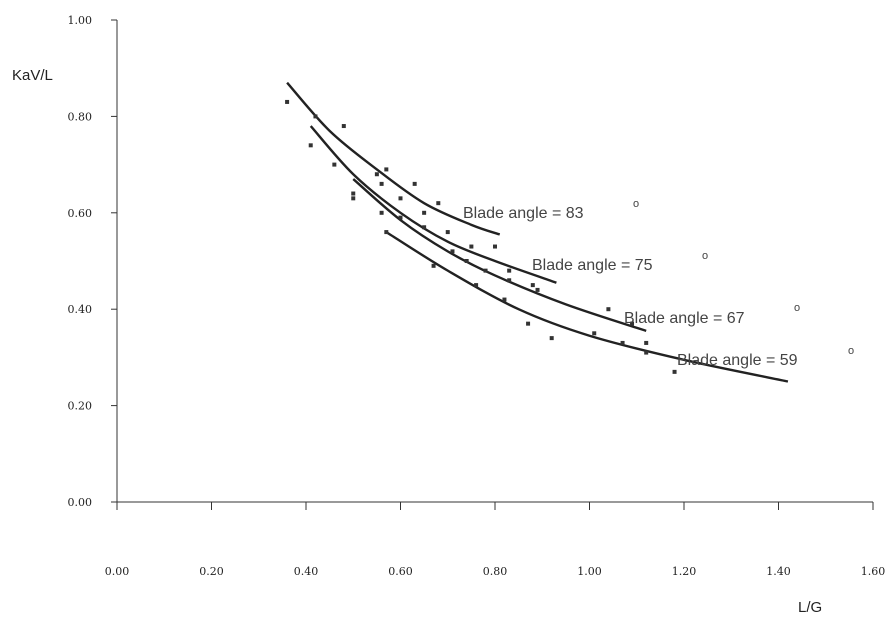 This screenshot has width=887, height=617. I want to click on y-tick-label: 0.20, so click(80, 406).